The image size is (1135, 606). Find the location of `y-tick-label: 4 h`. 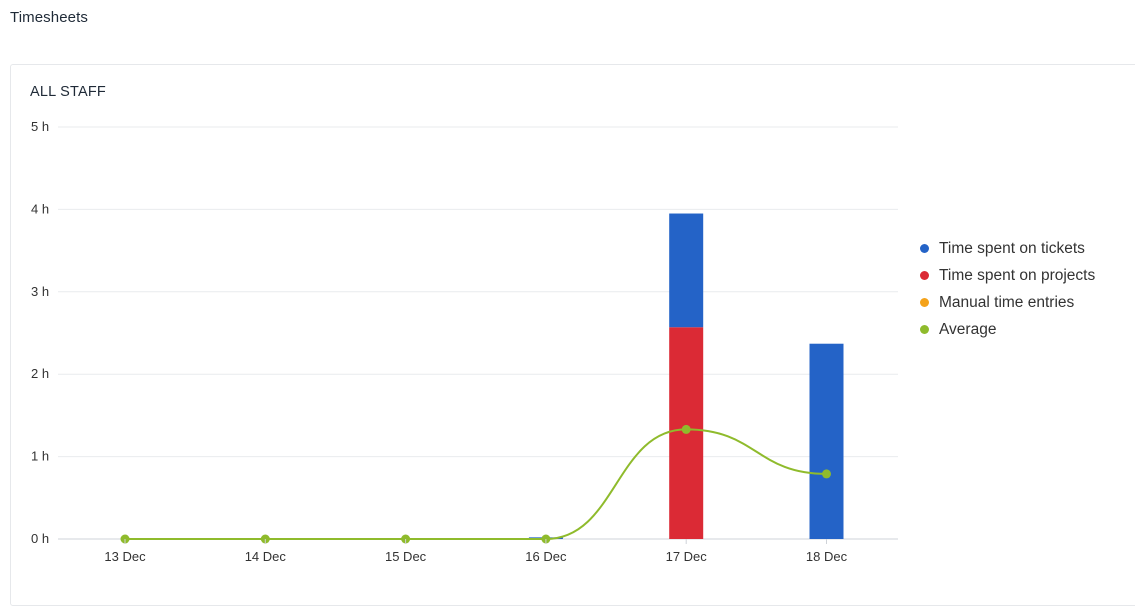

y-tick-label: 4 h is located at coordinates (40, 208).